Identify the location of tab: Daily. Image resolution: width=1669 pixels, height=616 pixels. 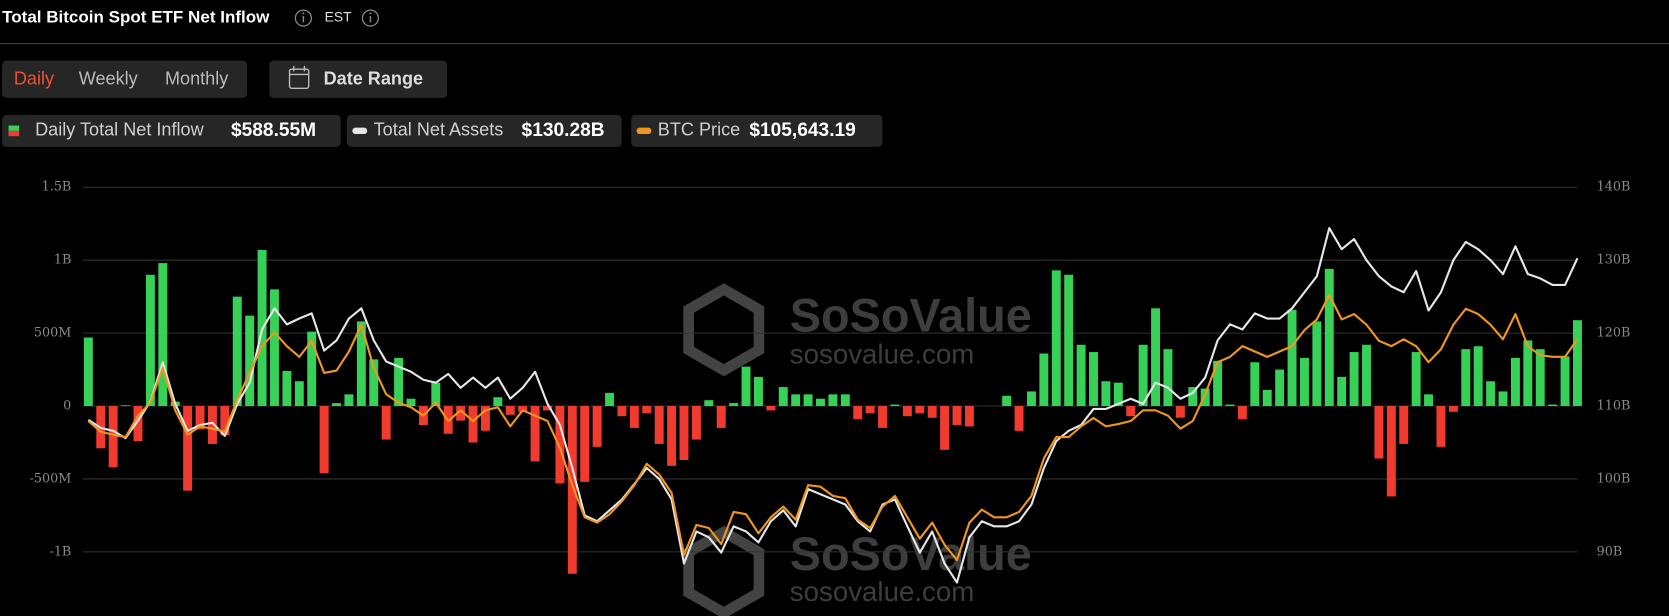
(34, 79).